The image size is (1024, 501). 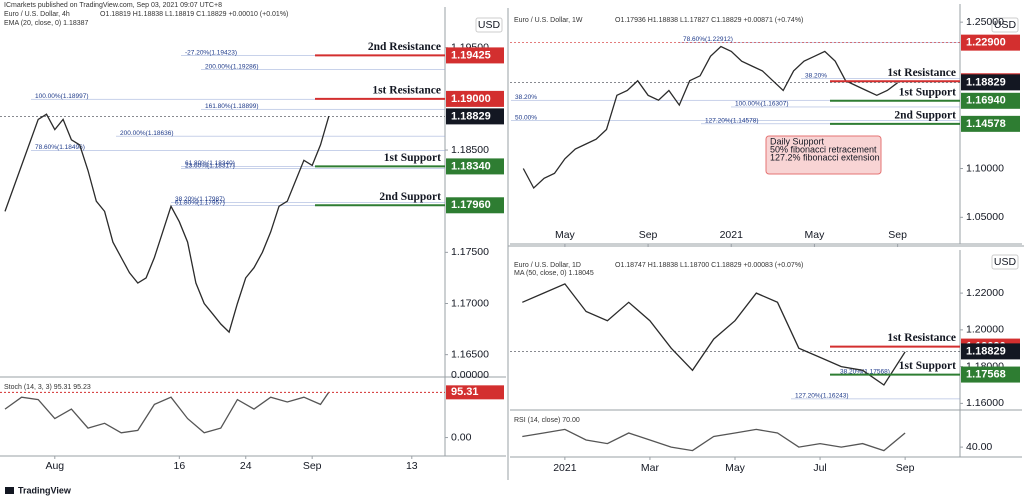 What do you see at coordinates (470, 252) in the screenshot?
I see `y-tick-label: 1.17500` at bounding box center [470, 252].